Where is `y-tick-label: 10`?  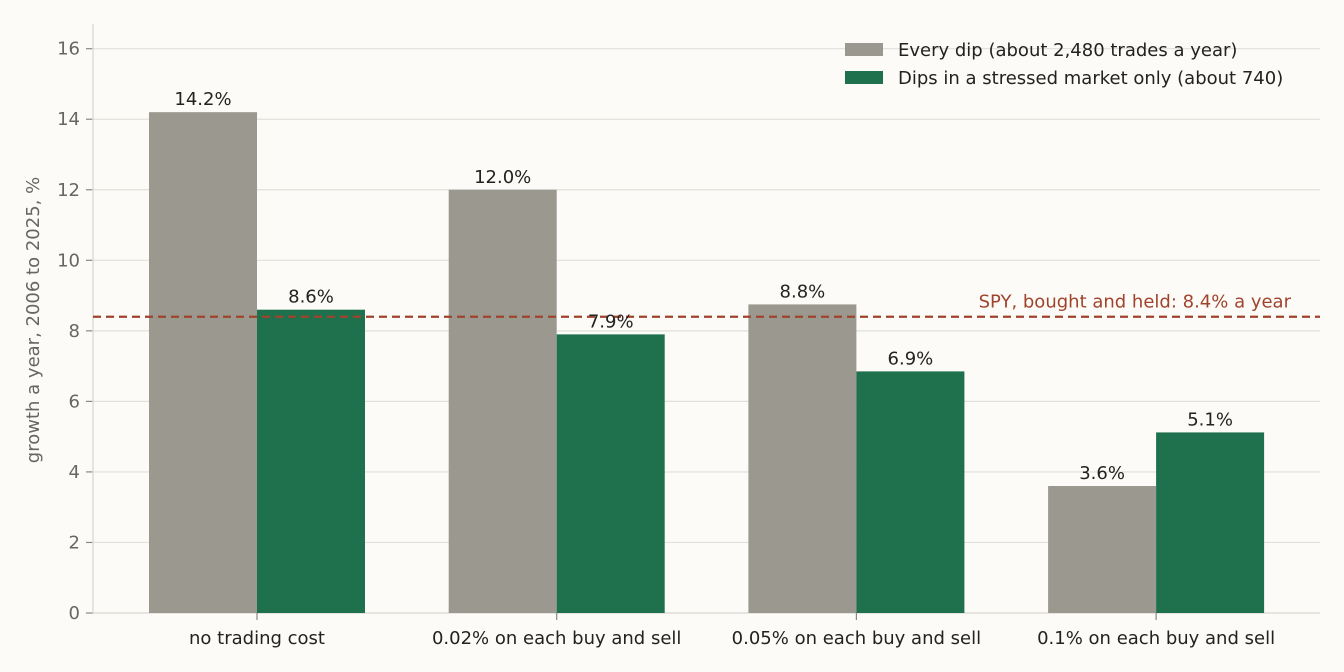 y-tick-label: 10 is located at coordinates (68, 260).